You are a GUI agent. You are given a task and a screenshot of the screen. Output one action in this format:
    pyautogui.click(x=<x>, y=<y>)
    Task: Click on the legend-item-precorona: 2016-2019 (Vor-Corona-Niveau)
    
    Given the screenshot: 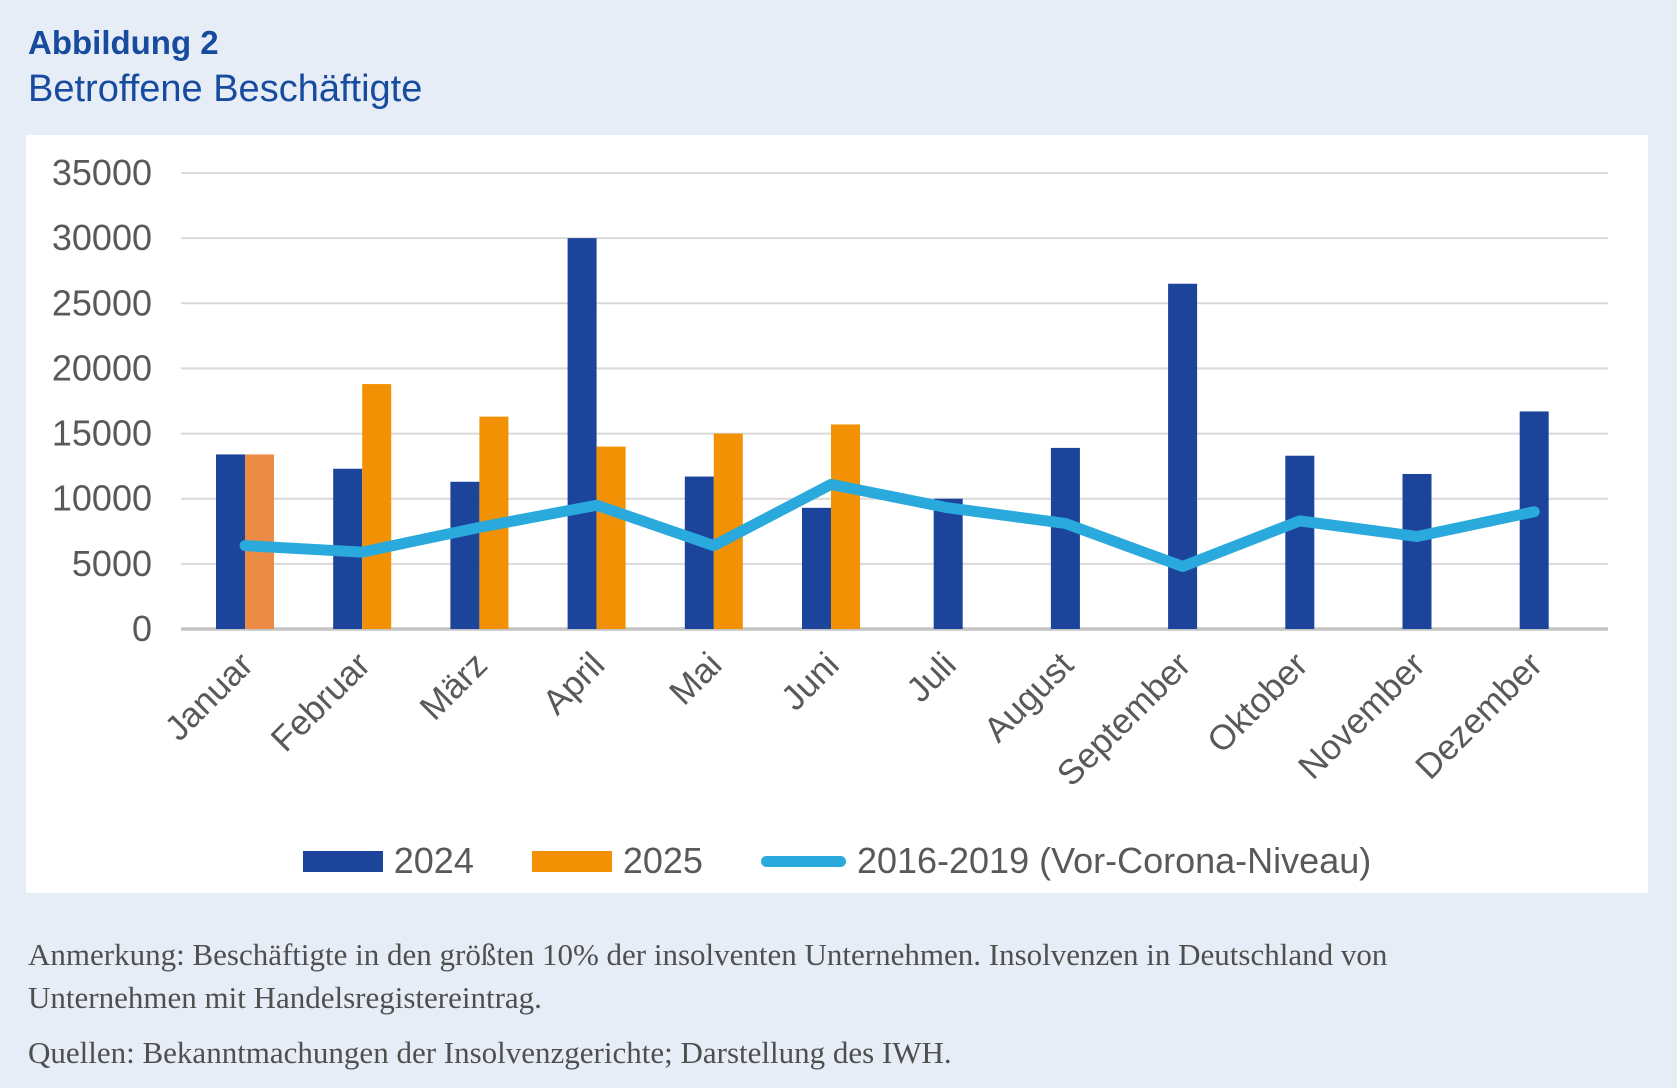 What is the action you would take?
    pyautogui.click(x=1066, y=861)
    